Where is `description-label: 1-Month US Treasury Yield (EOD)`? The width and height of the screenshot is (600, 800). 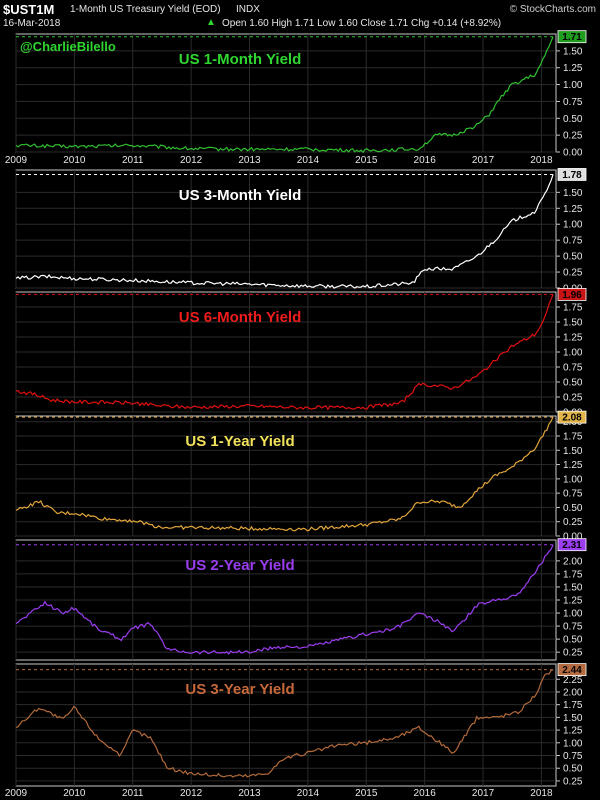 description-label: 1-Month US Treasury Yield (EOD) is located at coordinates (145, 9).